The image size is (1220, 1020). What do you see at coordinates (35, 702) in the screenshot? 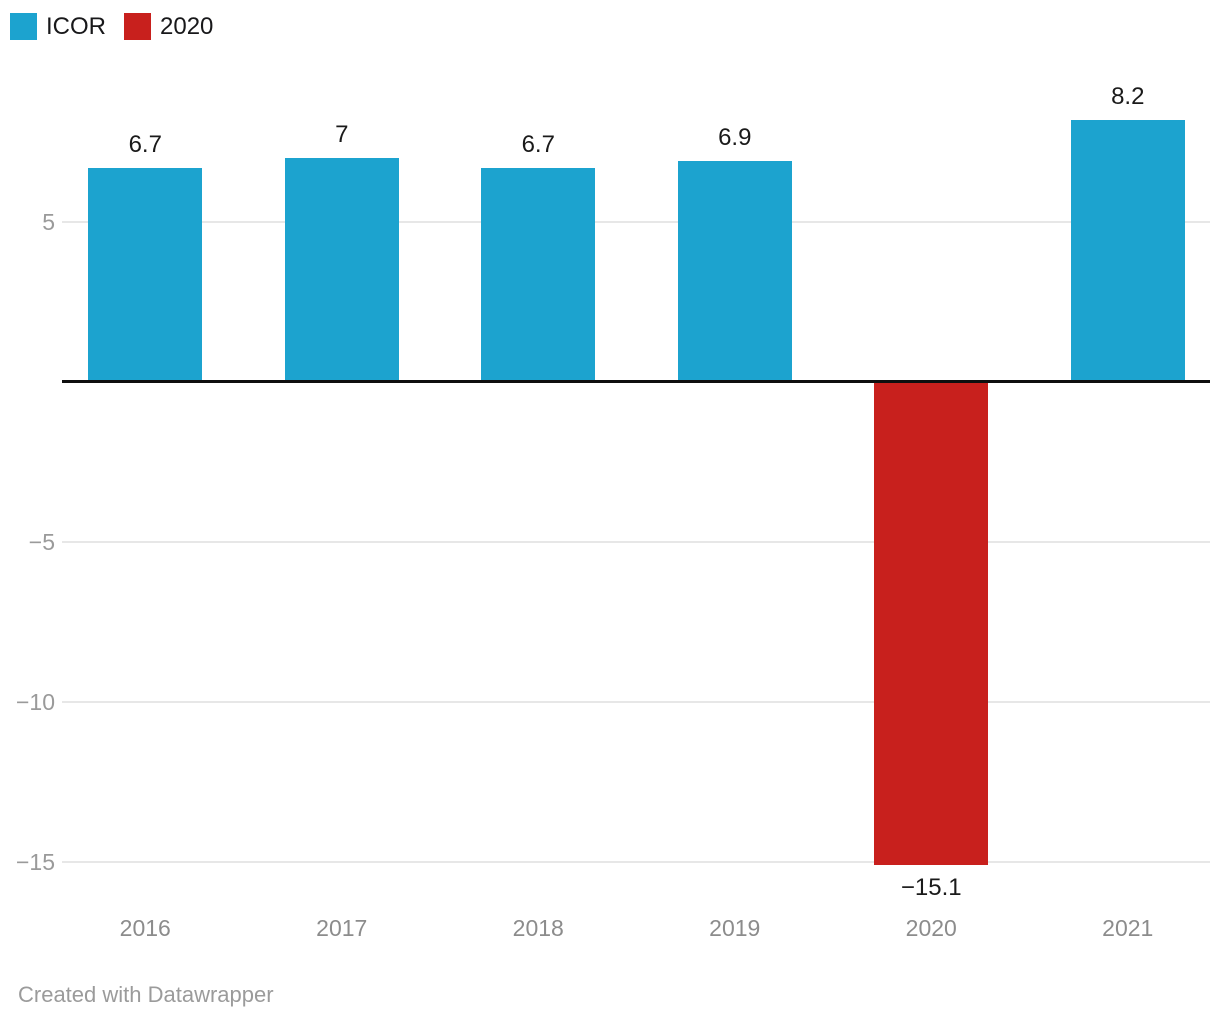
I see `y-tick-label--10: −10` at bounding box center [35, 702].